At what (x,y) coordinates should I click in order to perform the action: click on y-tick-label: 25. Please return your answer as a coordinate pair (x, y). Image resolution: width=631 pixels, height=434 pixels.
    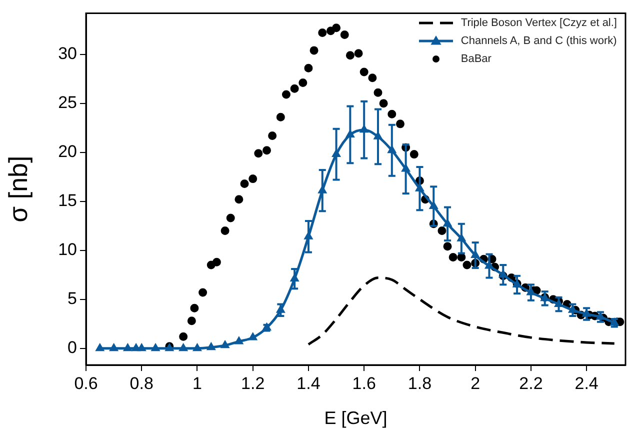
    Looking at the image, I should click on (67, 102).